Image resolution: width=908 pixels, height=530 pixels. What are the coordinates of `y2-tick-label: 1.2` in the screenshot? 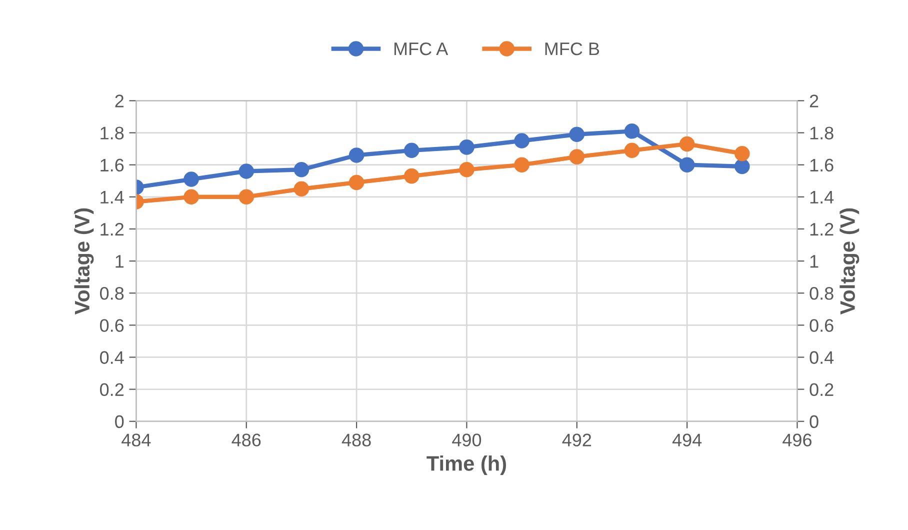 It's located at (822, 229).